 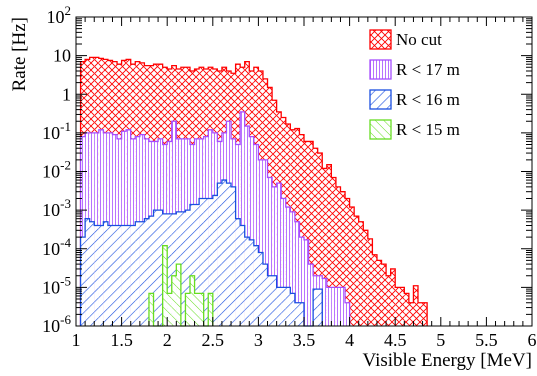 What do you see at coordinates (66, 94) in the screenshot?
I see `y-tick-label: 1` at bounding box center [66, 94].